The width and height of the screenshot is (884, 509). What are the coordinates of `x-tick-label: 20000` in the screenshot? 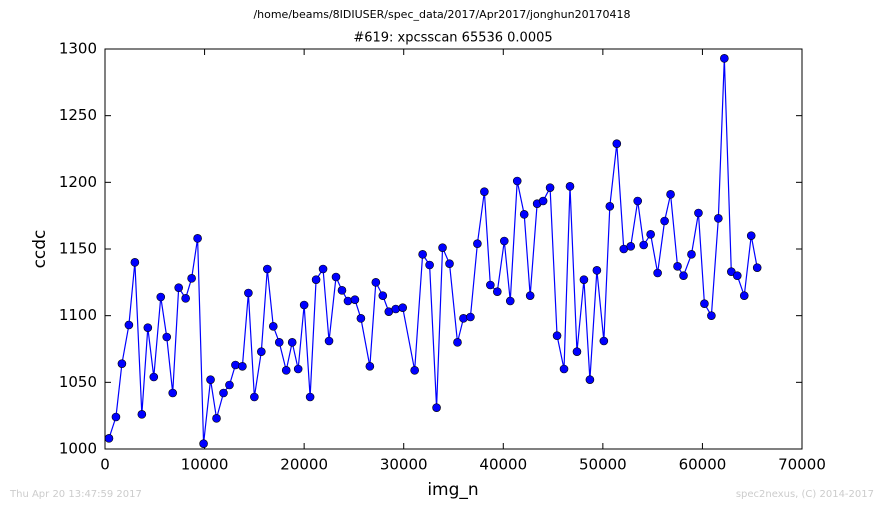 It's located at (304, 465).